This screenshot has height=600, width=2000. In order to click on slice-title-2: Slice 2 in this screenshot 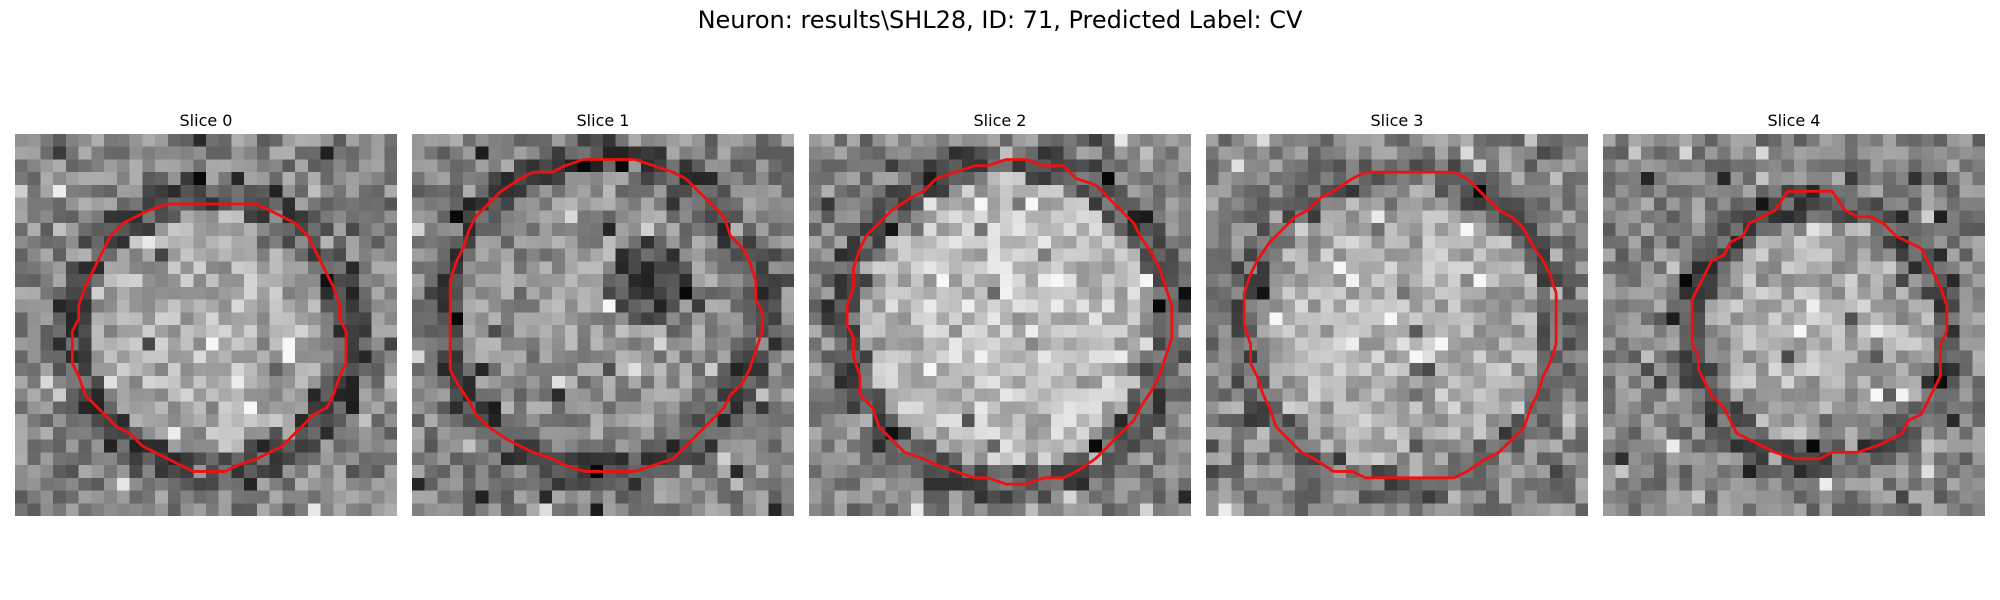, I will do `click(1000, 120)`.